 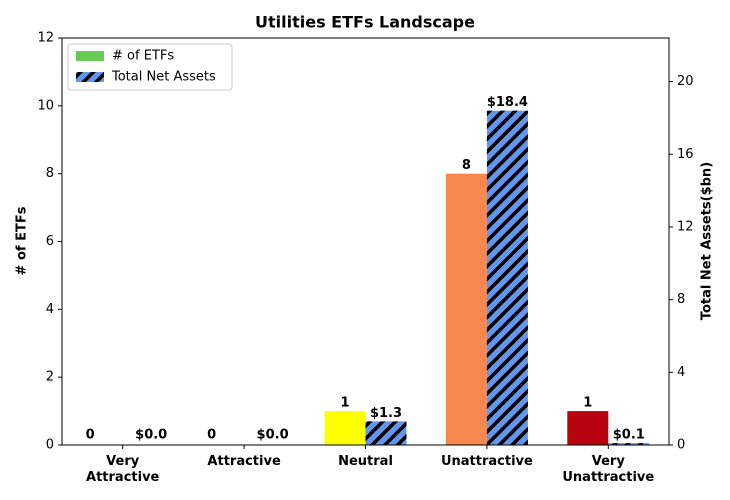 I want to click on legend-frame, so click(x=150, y=67).